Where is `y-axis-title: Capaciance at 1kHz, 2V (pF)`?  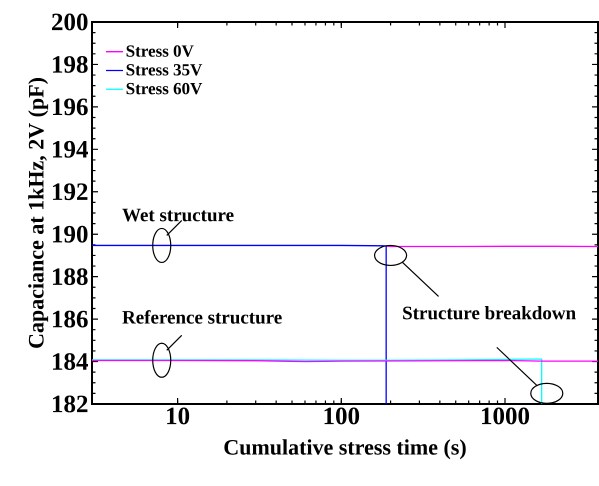 y-axis-title: Capaciance at 1kHz, 2V (pF) is located at coordinates (38, 213).